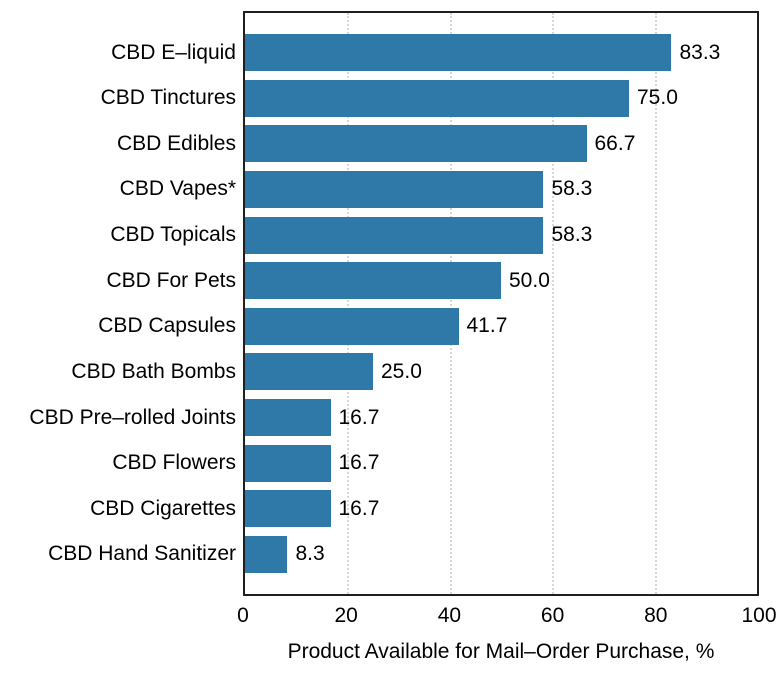 This screenshot has height=677, width=783. I want to click on category-label: CBD Pre–rolled Joints, so click(132, 417).